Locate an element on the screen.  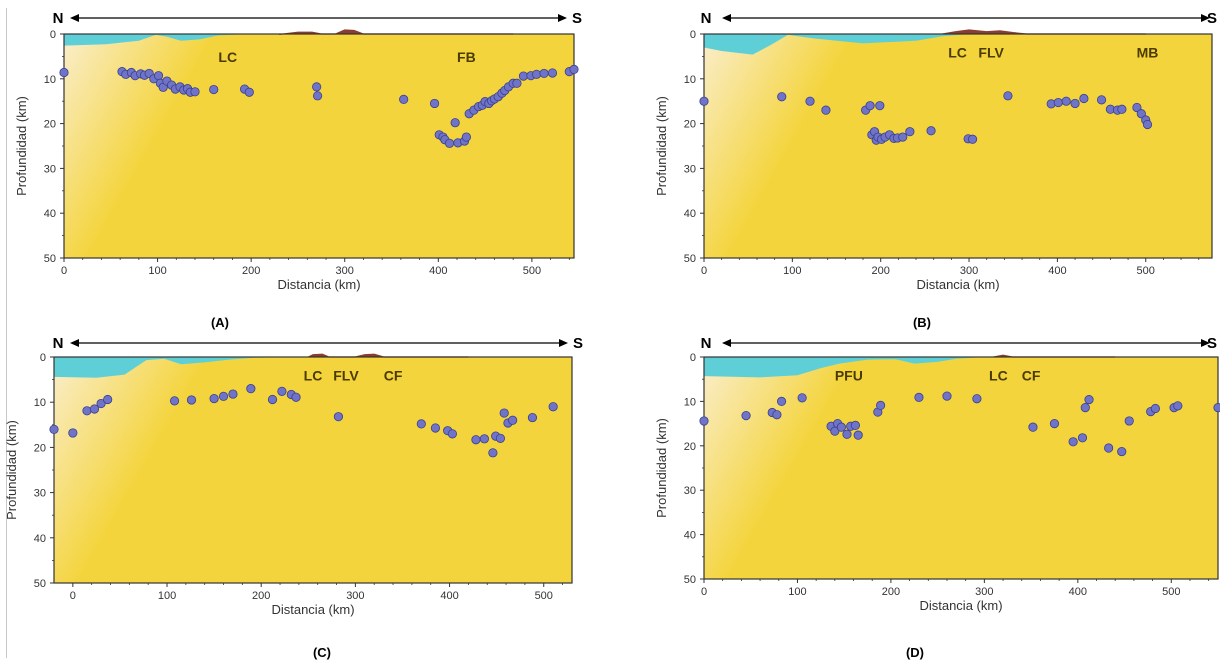
left-border-rule is located at coordinates (6, 333).